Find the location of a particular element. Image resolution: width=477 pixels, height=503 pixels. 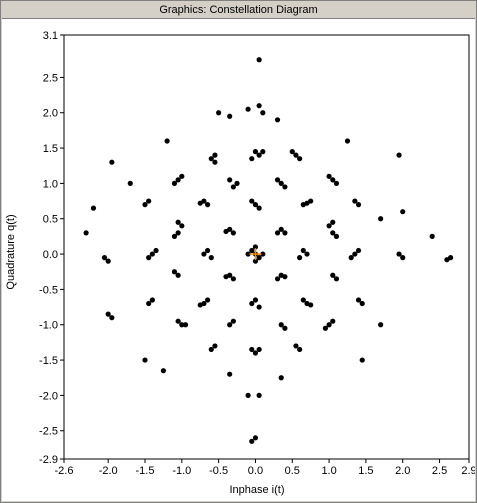

x-tick-label: 2.5 is located at coordinates (439, 471).